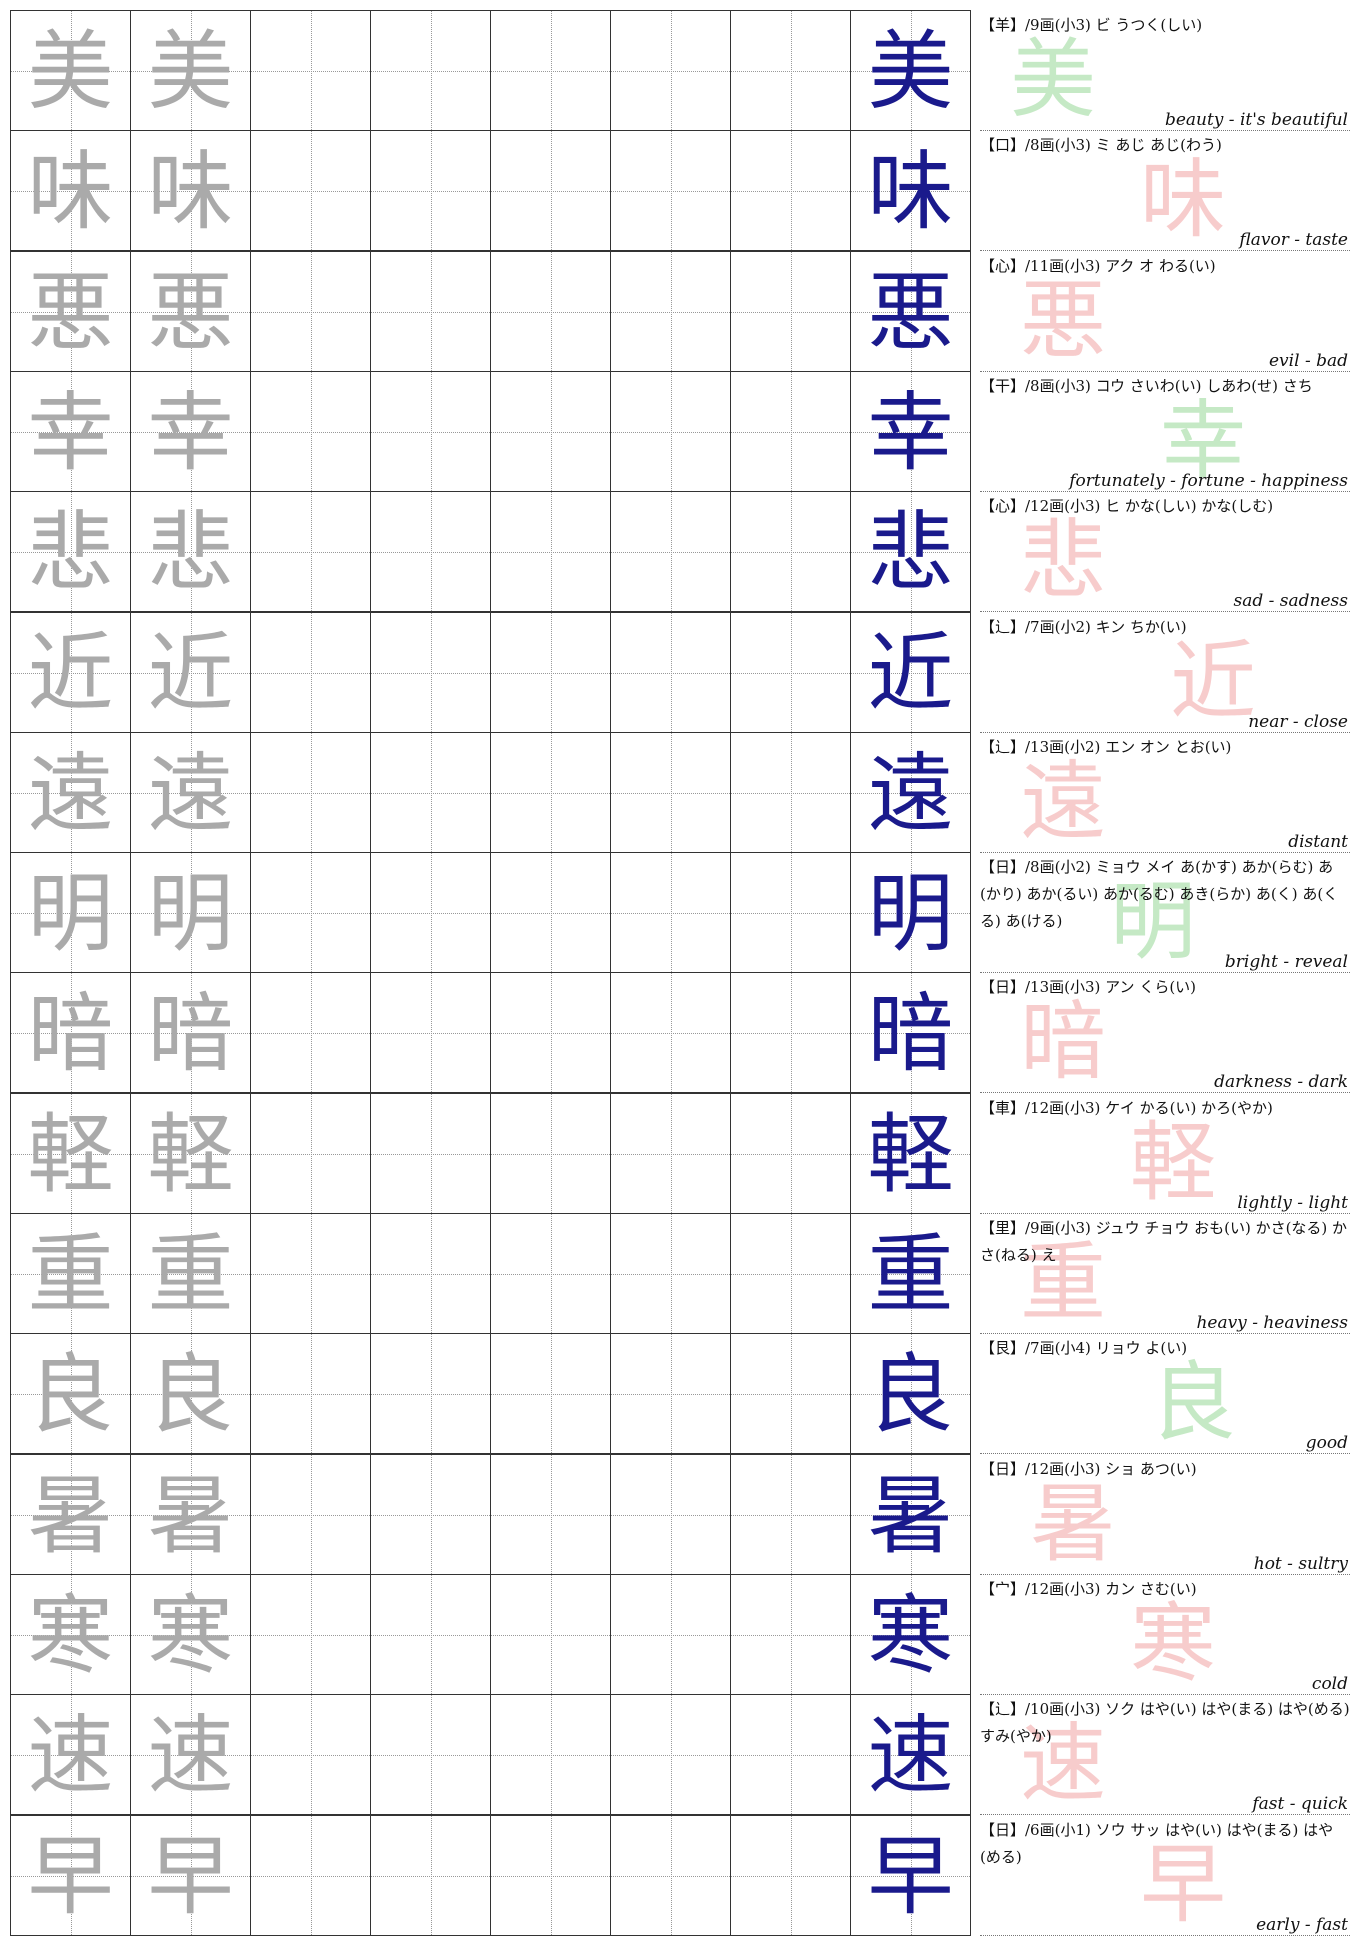 This screenshot has width=1357, height=1943. What do you see at coordinates (1165, 311) in the screenshot?
I see `kanji-info: 【心】/11画(小3) アク オ わる(い)悪evil - bad` at bounding box center [1165, 311].